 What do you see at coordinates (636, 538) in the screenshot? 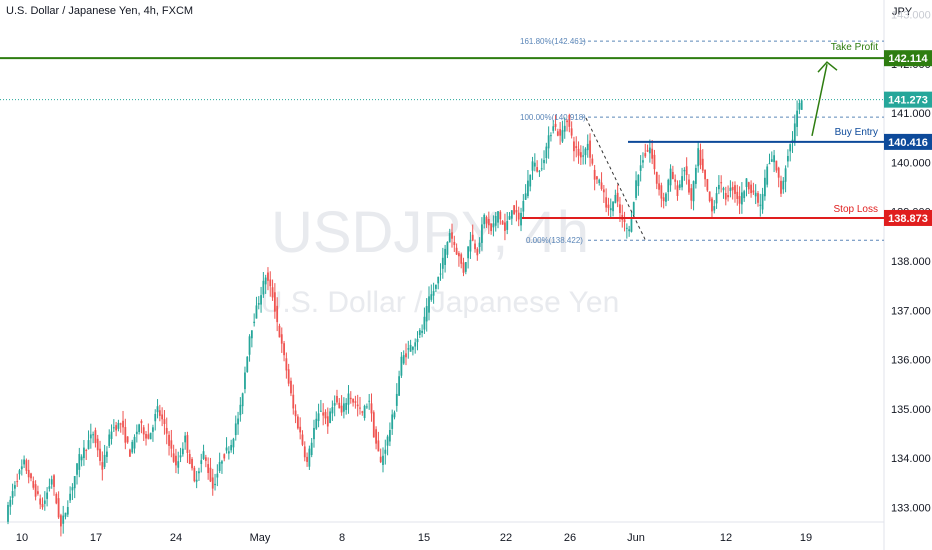
I see `x-tick-label: Jun` at bounding box center [636, 538].